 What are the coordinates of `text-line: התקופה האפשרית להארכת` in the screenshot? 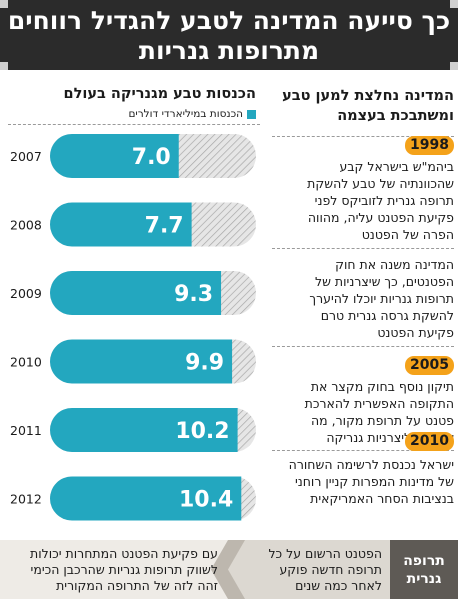 It's located at (379, 403).